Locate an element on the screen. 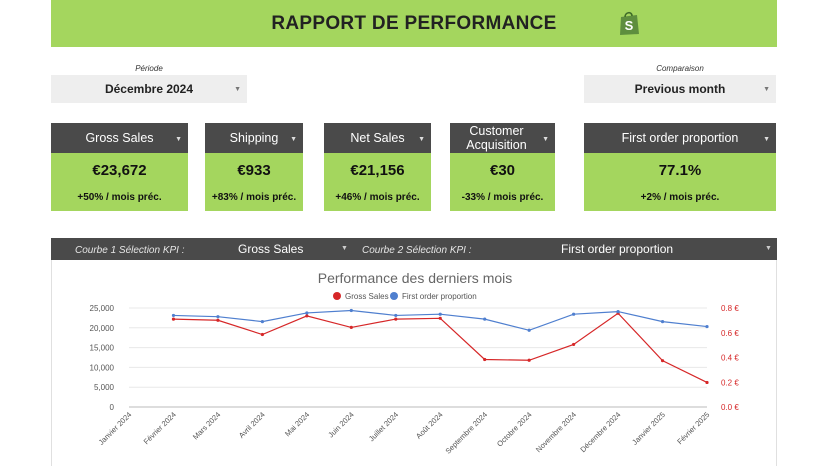 This screenshot has height=471, width=828. kpi-value: €23,672 is located at coordinates (119, 170).